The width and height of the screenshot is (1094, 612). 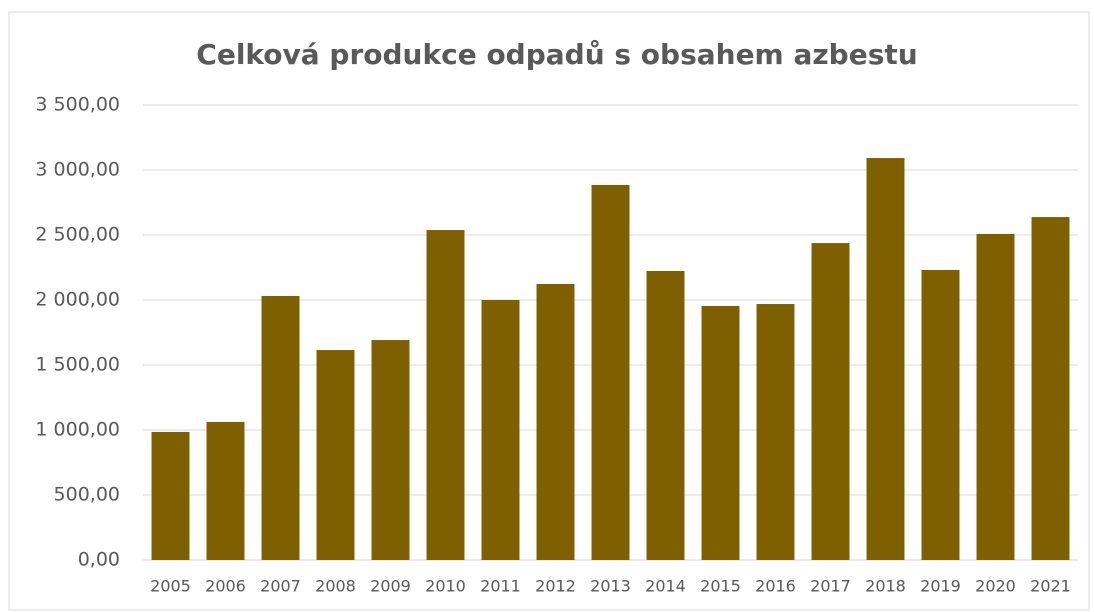 I want to click on y-tick-label: 3 000,00, so click(x=77, y=170).